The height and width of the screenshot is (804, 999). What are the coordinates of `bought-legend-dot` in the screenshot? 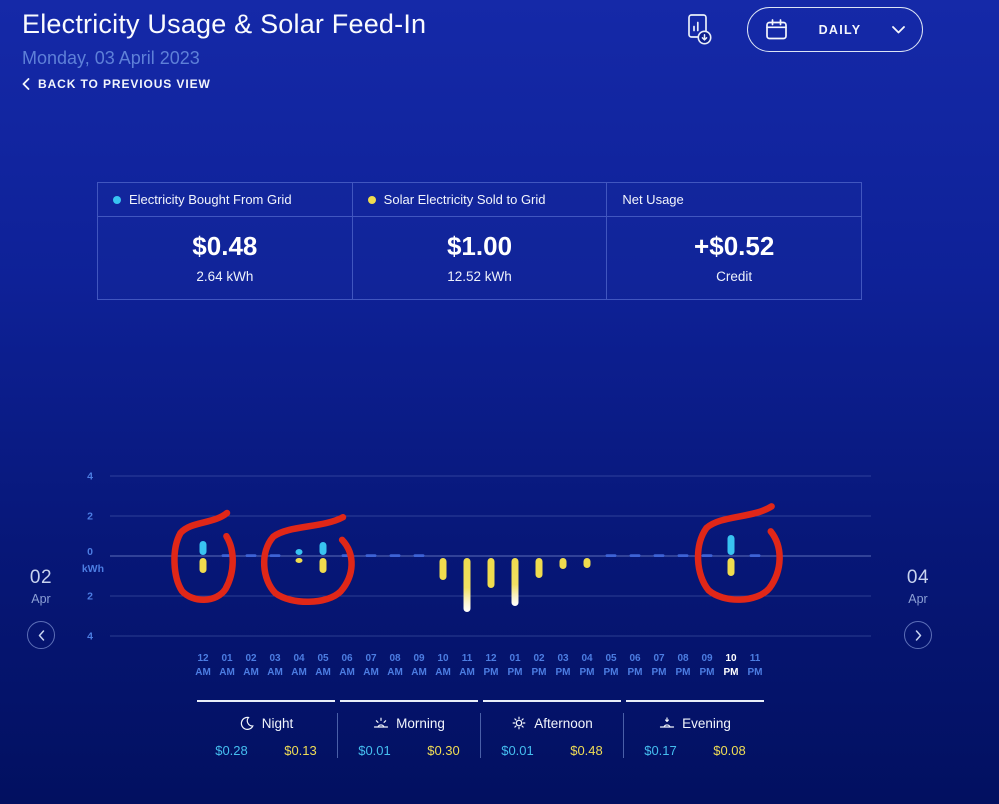 It's located at (117, 199).